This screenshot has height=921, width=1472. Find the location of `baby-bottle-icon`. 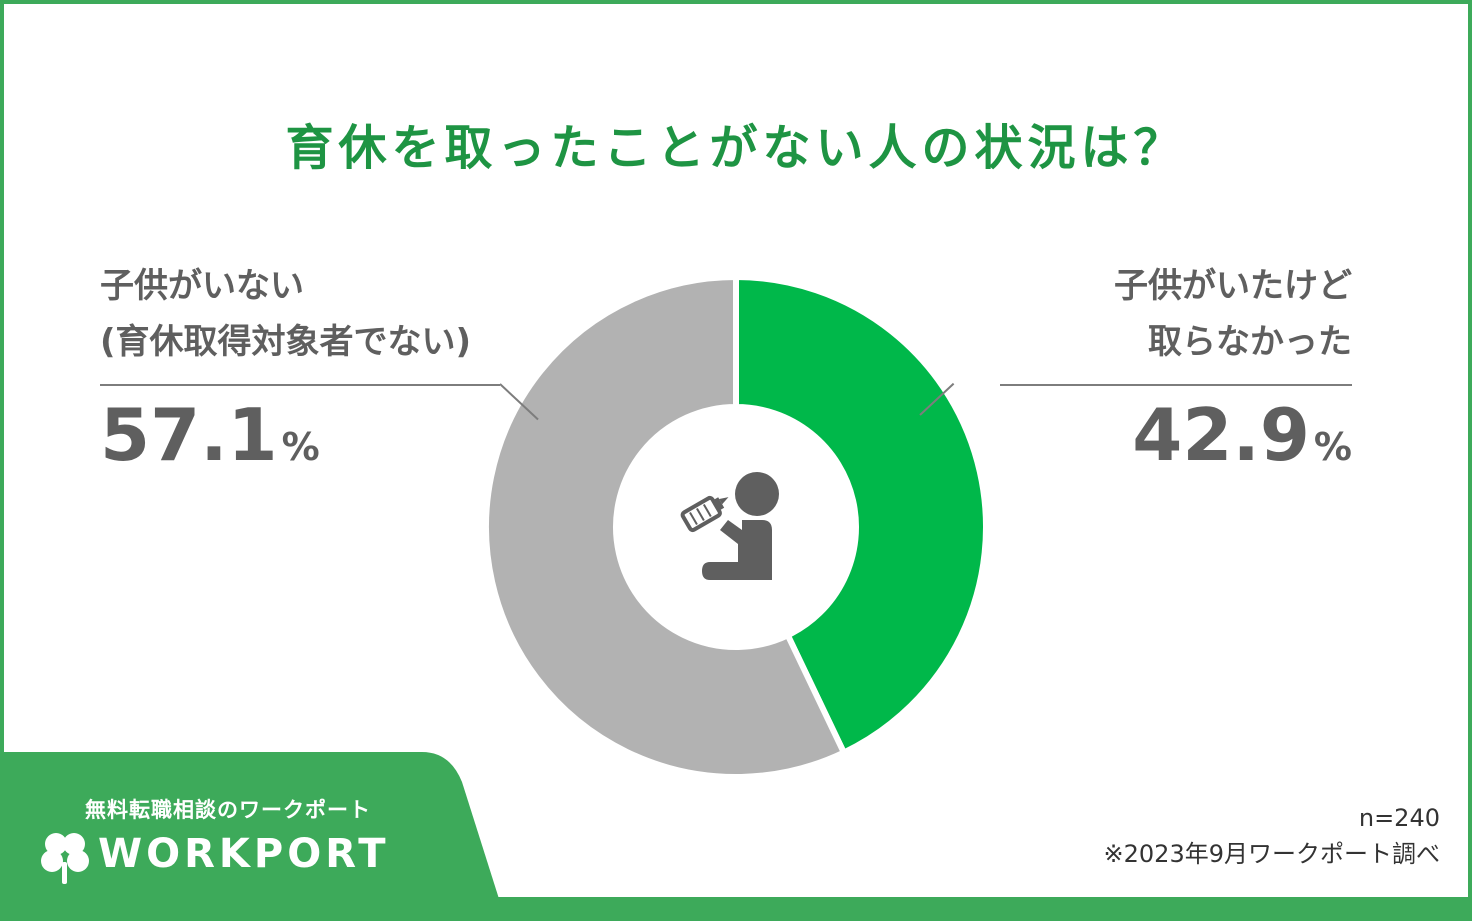

baby-bottle-icon is located at coordinates (729, 526).